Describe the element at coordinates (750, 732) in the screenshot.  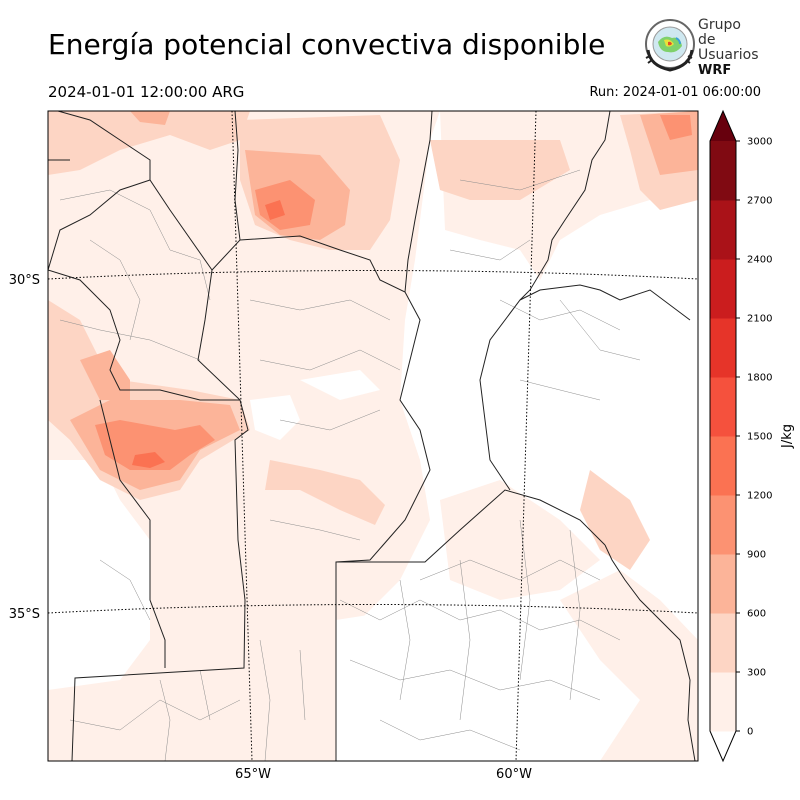
I see `colorbar-tick-label: 0` at that location.